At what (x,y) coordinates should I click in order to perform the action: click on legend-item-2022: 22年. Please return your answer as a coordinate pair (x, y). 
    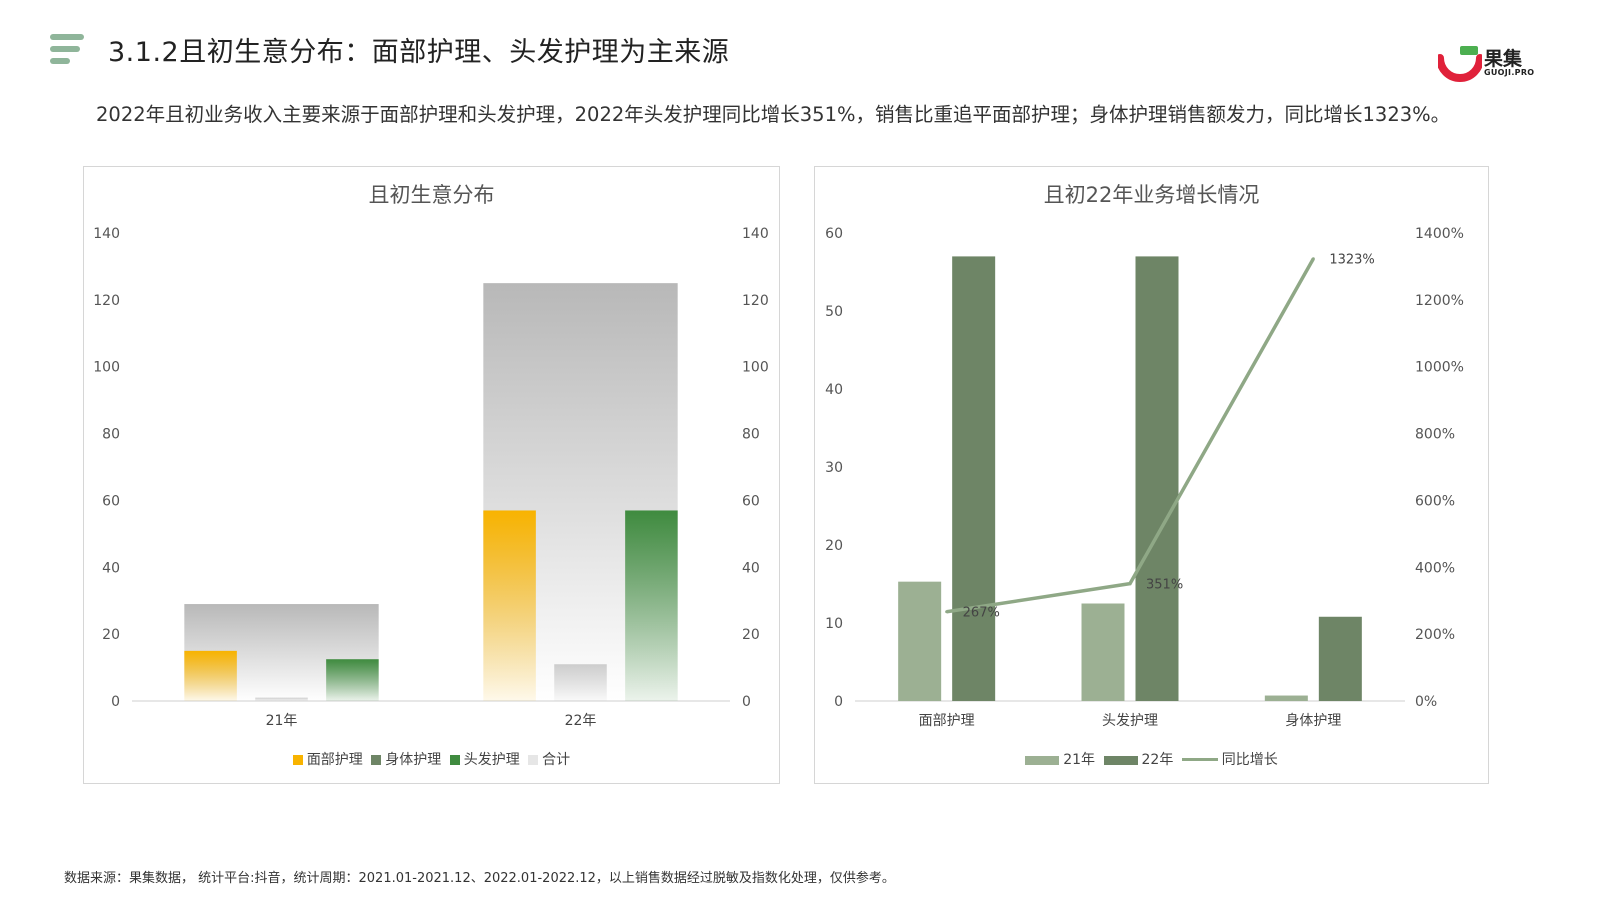
    Looking at the image, I should click on (1138, 759).